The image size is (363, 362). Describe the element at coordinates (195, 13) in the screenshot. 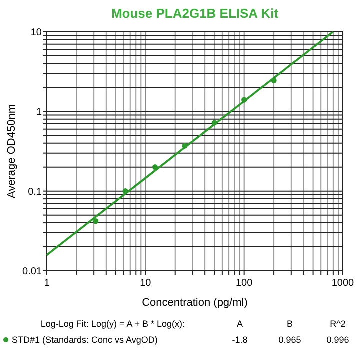

I see `chart-title: Mouse PLA2G1B ELISA Kit` at that location.